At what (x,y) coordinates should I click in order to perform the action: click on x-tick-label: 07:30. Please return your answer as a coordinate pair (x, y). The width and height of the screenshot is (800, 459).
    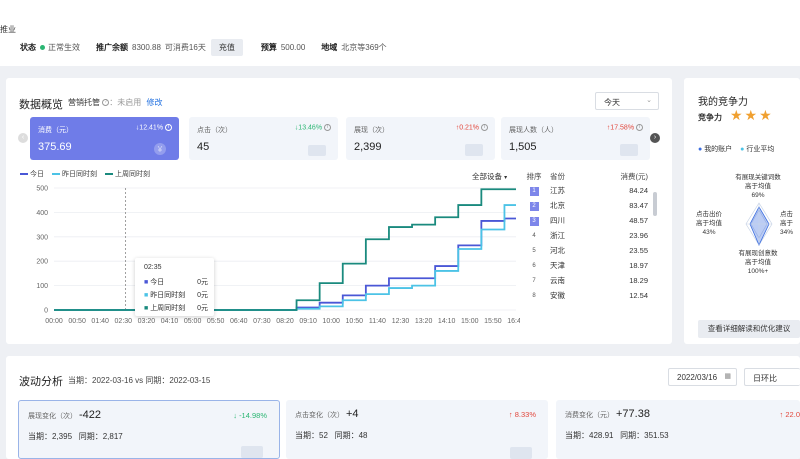
    Looking at the image, I should click on (262, 321).